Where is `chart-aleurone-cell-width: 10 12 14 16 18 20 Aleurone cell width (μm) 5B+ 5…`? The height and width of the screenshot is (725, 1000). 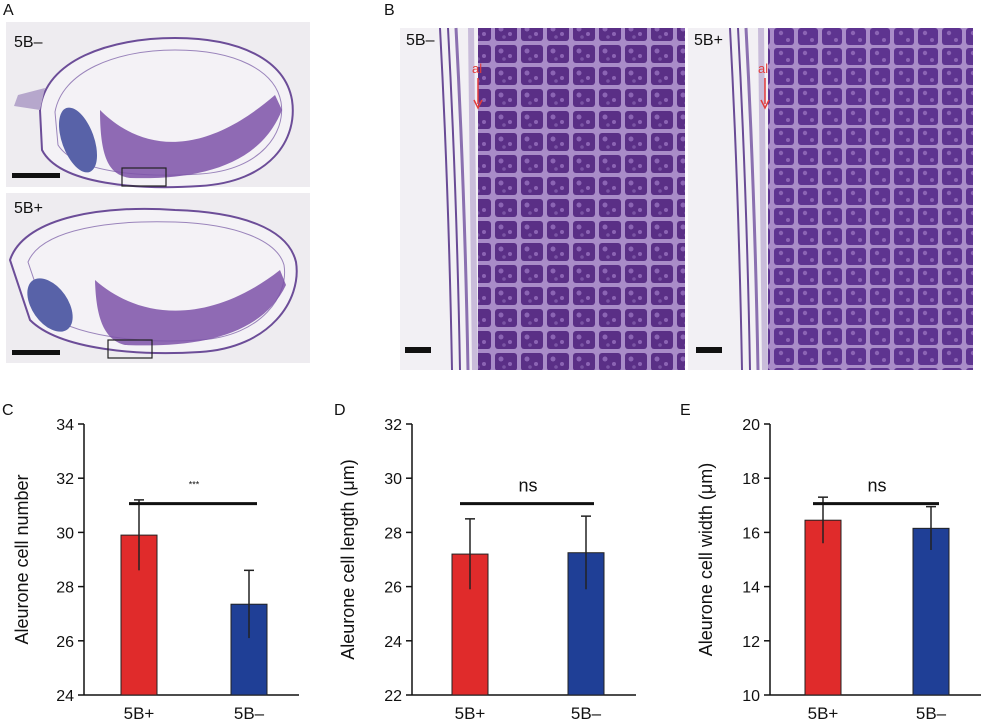 chart-aleurone-cell-width: 10 12 14 16 18 20 Aleurone cell width (μm) 5B+ 5… is located at coordinates (838, 570).